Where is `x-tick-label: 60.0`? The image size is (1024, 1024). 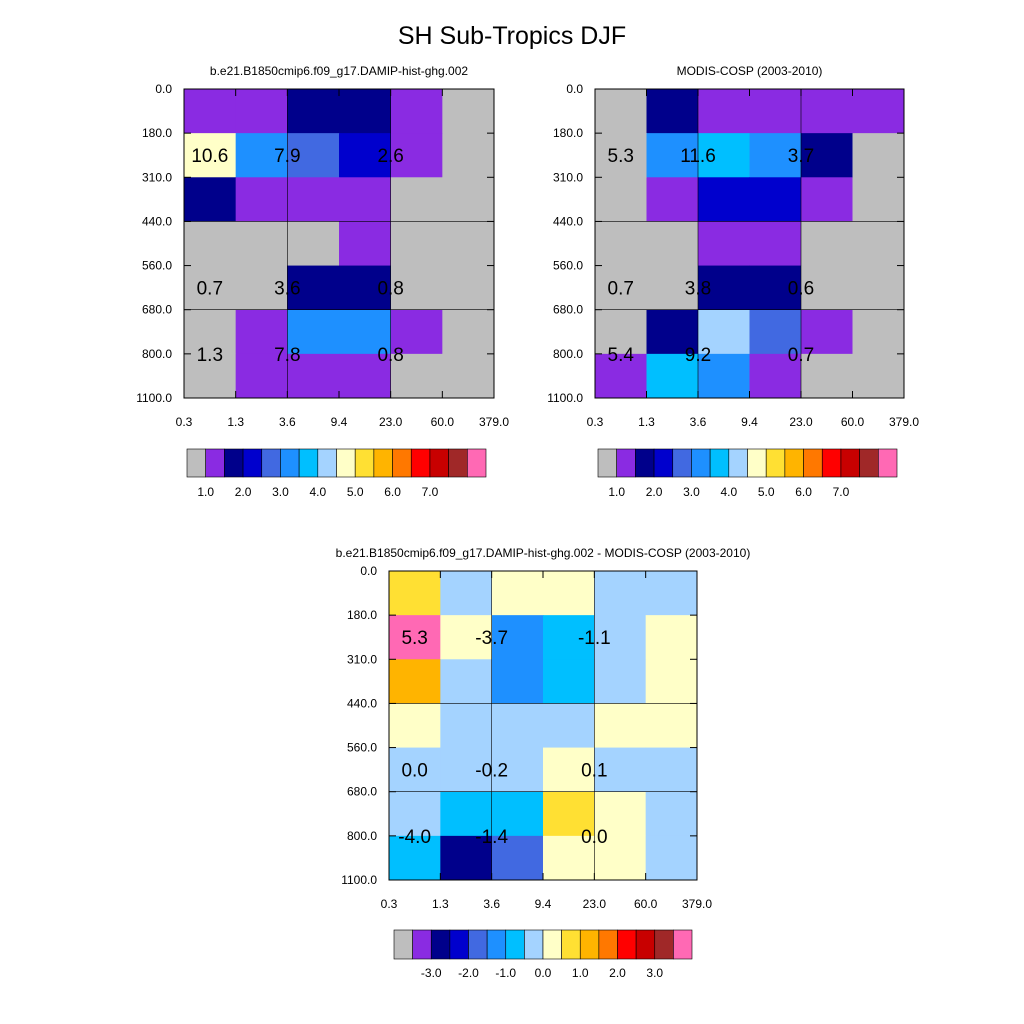 x-tick-label: 60.0 is located at coordinates (646, 904).